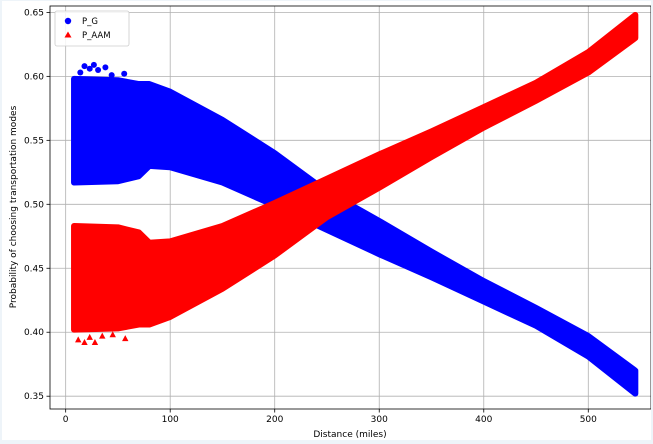 This screenshot has width=653, height=444. Describe the element at coordinates (330, 417) in the screenshot. I see `x-axis-ticks: 0 100 200 300 400 500` at that location.